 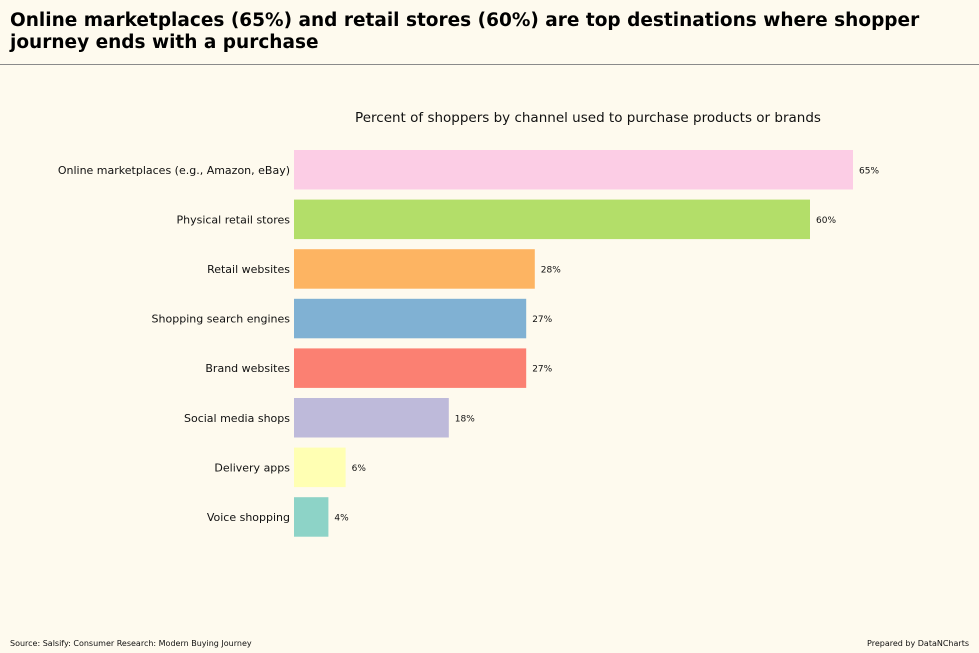 I want to click on category-label-6: Social media shops, so click(x=237, y=418).